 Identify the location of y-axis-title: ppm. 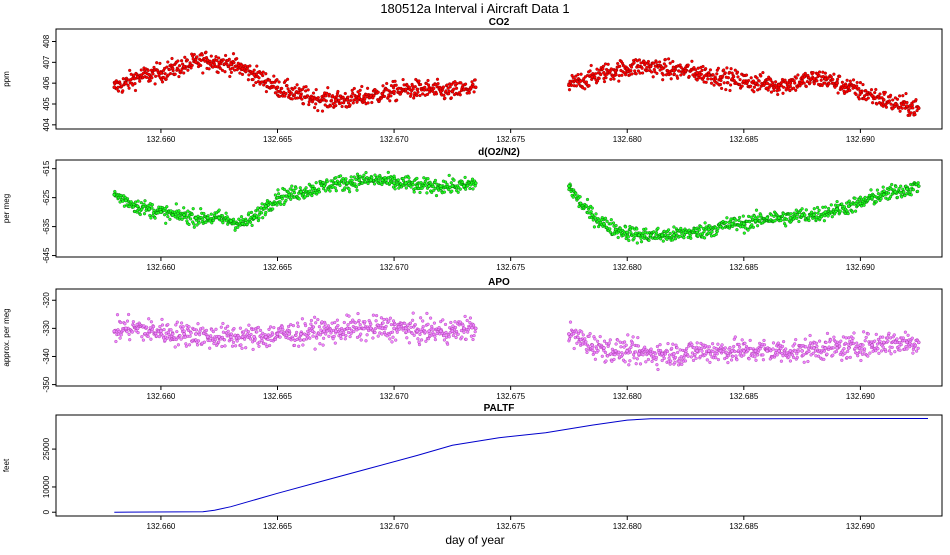
(6, 79).